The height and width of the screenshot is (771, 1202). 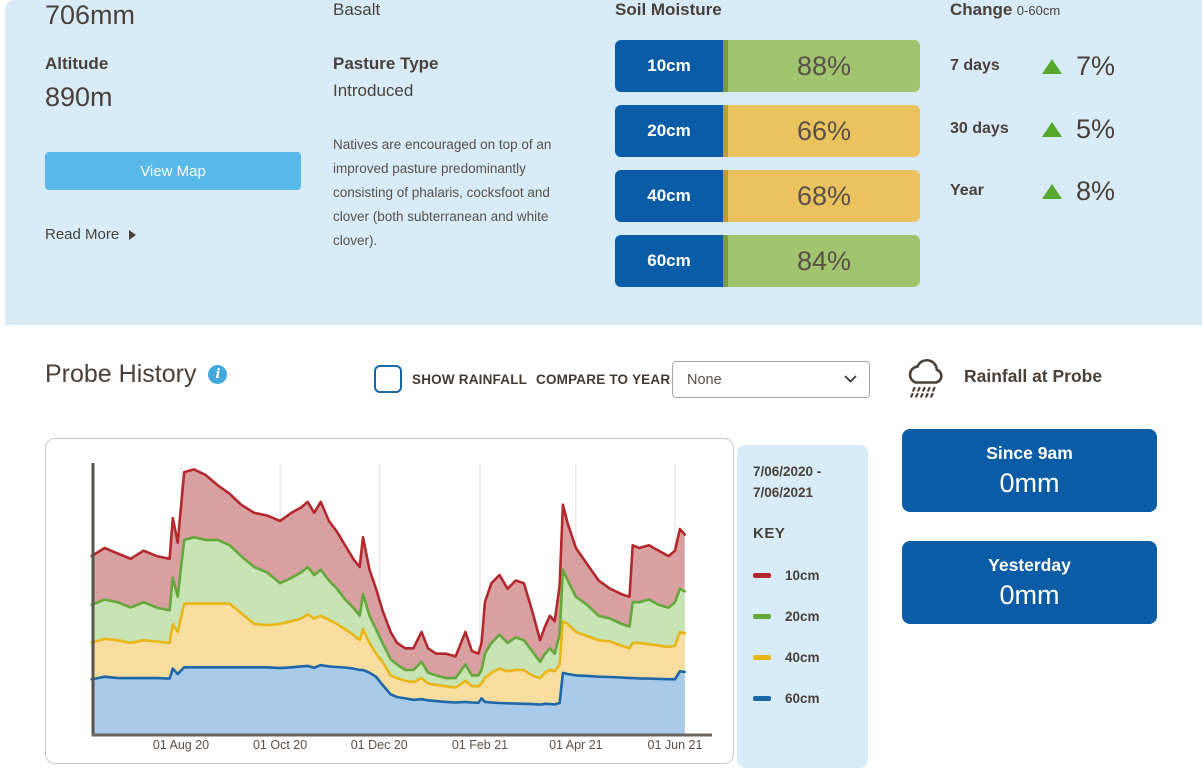 What do you see at coordinates (1033, 376) in the screenshot?
I see `rainfall-at-probe-label: Rainfall at Probe` at bounding box center [1033, 376].